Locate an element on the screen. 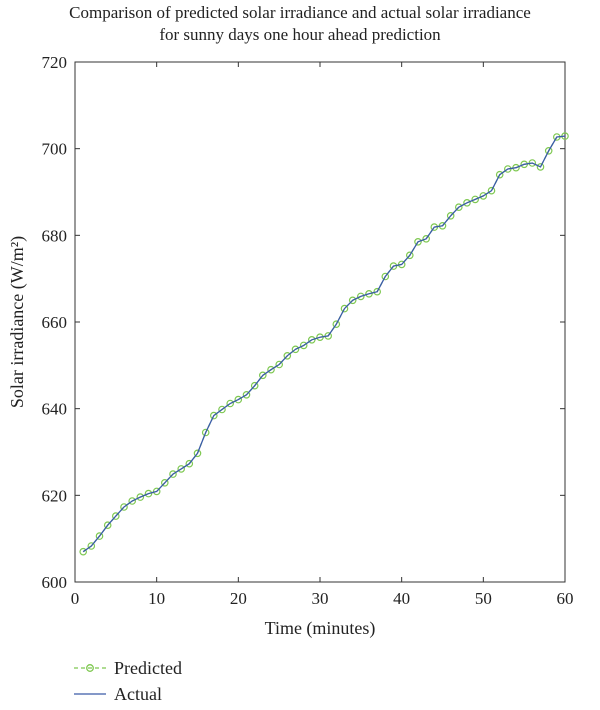 This screenshot has width=600, height=710. x-axis-label: Time (minutes) is located at coordinates (320, 628).